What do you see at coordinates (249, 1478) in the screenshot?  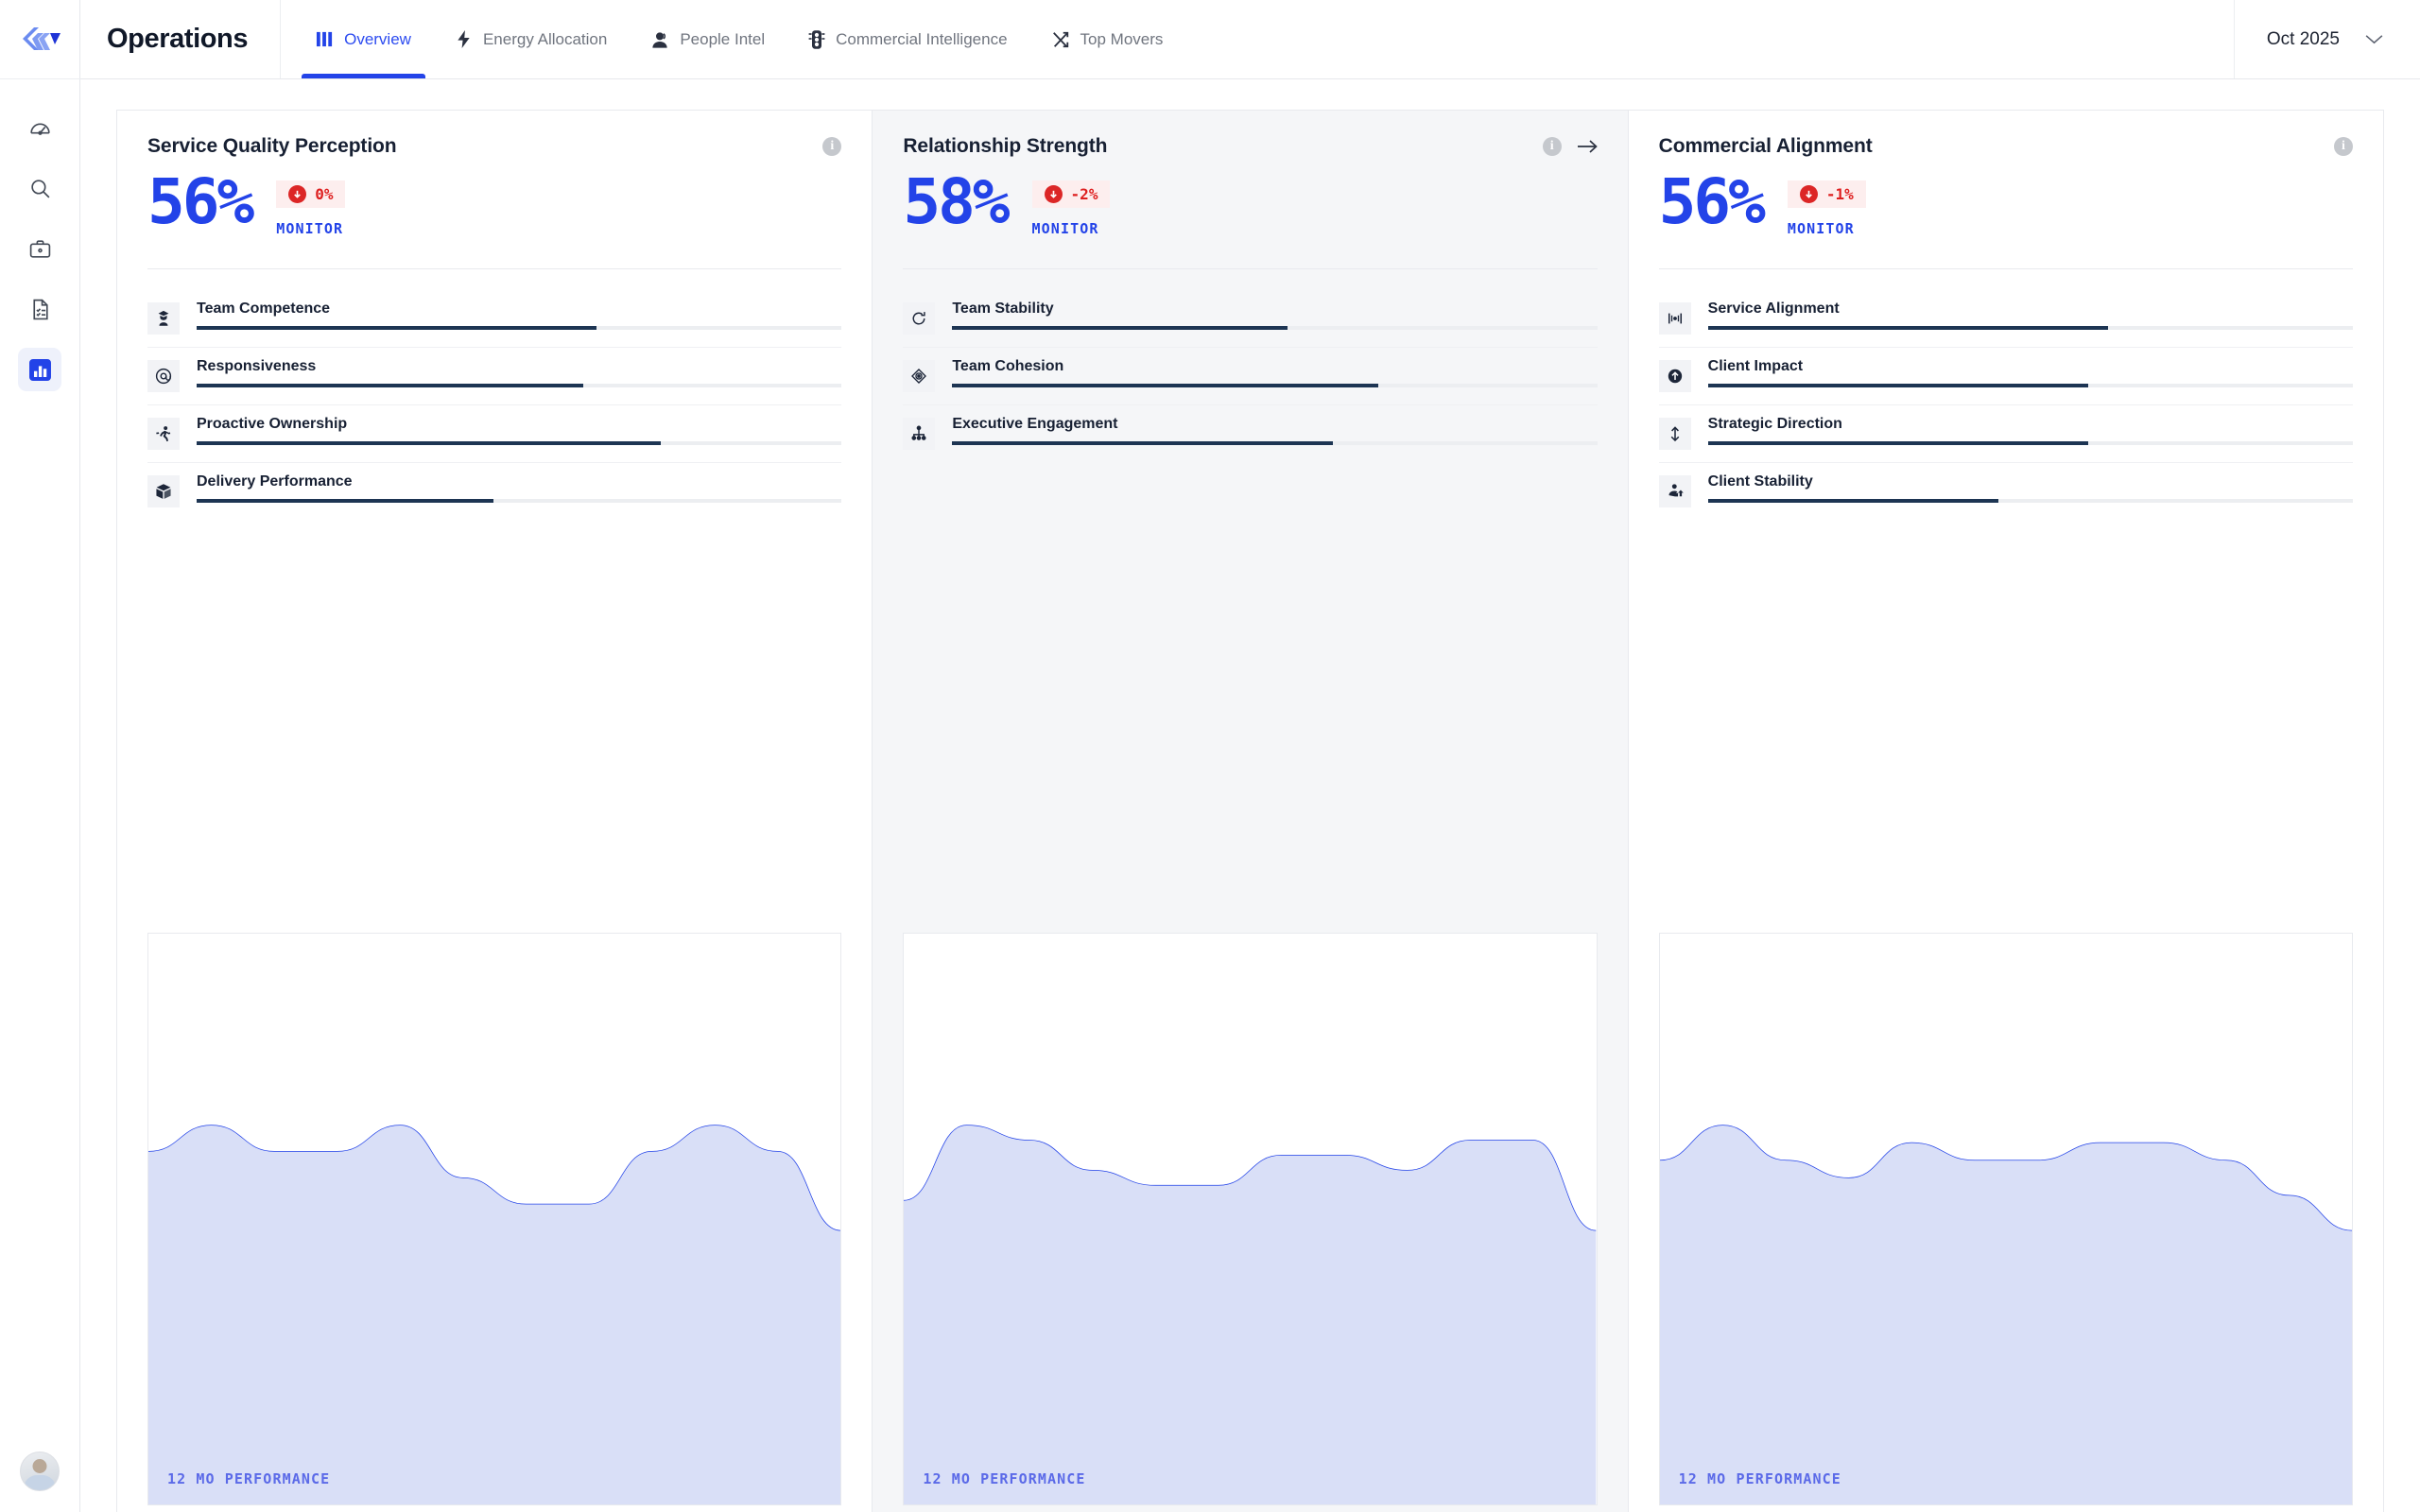 I see `chart-caption: 12 MO PERFORMANCE` at bounding box center [249, 1478].